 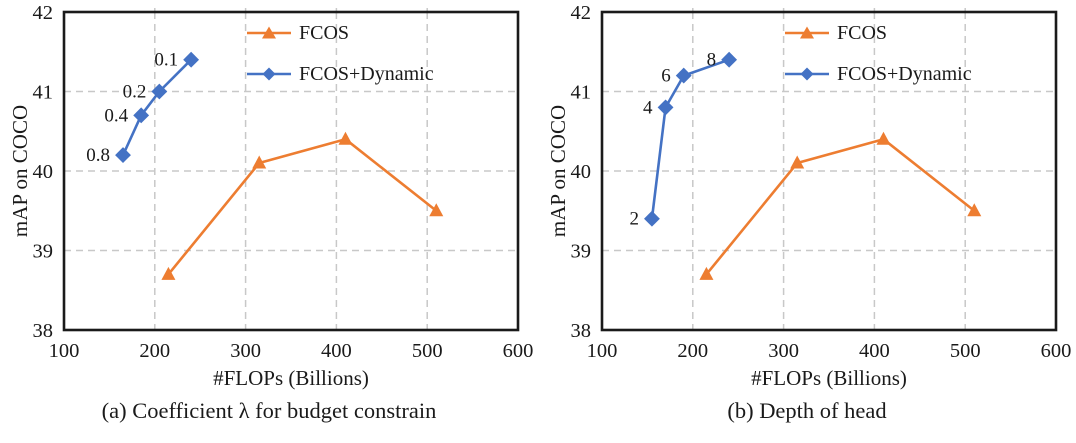 What do you see at coordinates (862, 32) in the screenshot?
I see `legend-label-fcos-b: FCOS` at bounding box center [862, 32].